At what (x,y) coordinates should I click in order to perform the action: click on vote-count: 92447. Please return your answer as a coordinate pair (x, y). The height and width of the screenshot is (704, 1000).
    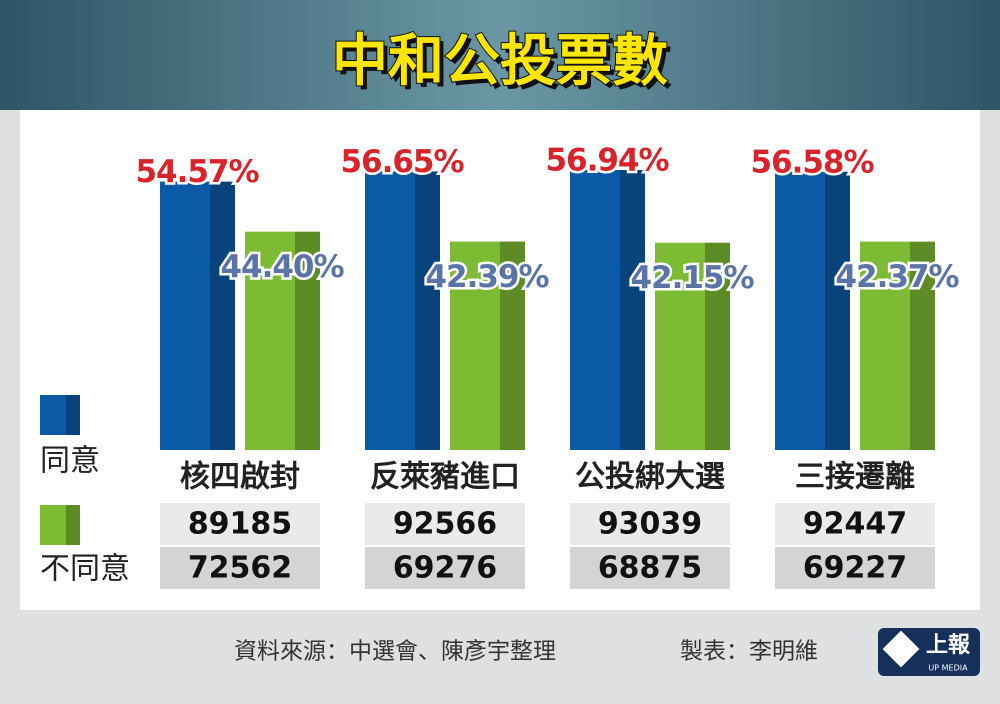
    Looking at the image, I should click on (855, 524).